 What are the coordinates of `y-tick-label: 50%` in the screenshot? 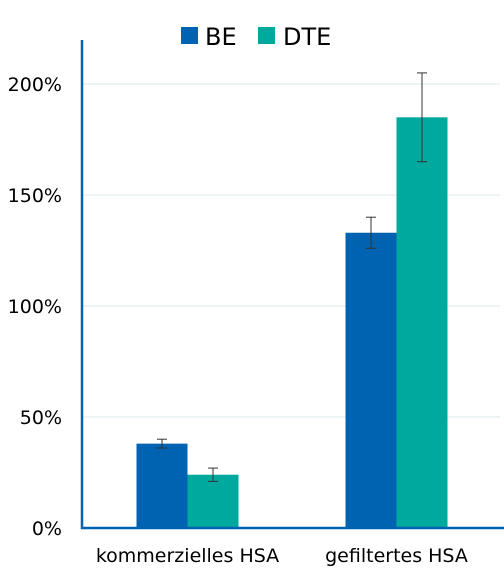 It's located at (41, 418).